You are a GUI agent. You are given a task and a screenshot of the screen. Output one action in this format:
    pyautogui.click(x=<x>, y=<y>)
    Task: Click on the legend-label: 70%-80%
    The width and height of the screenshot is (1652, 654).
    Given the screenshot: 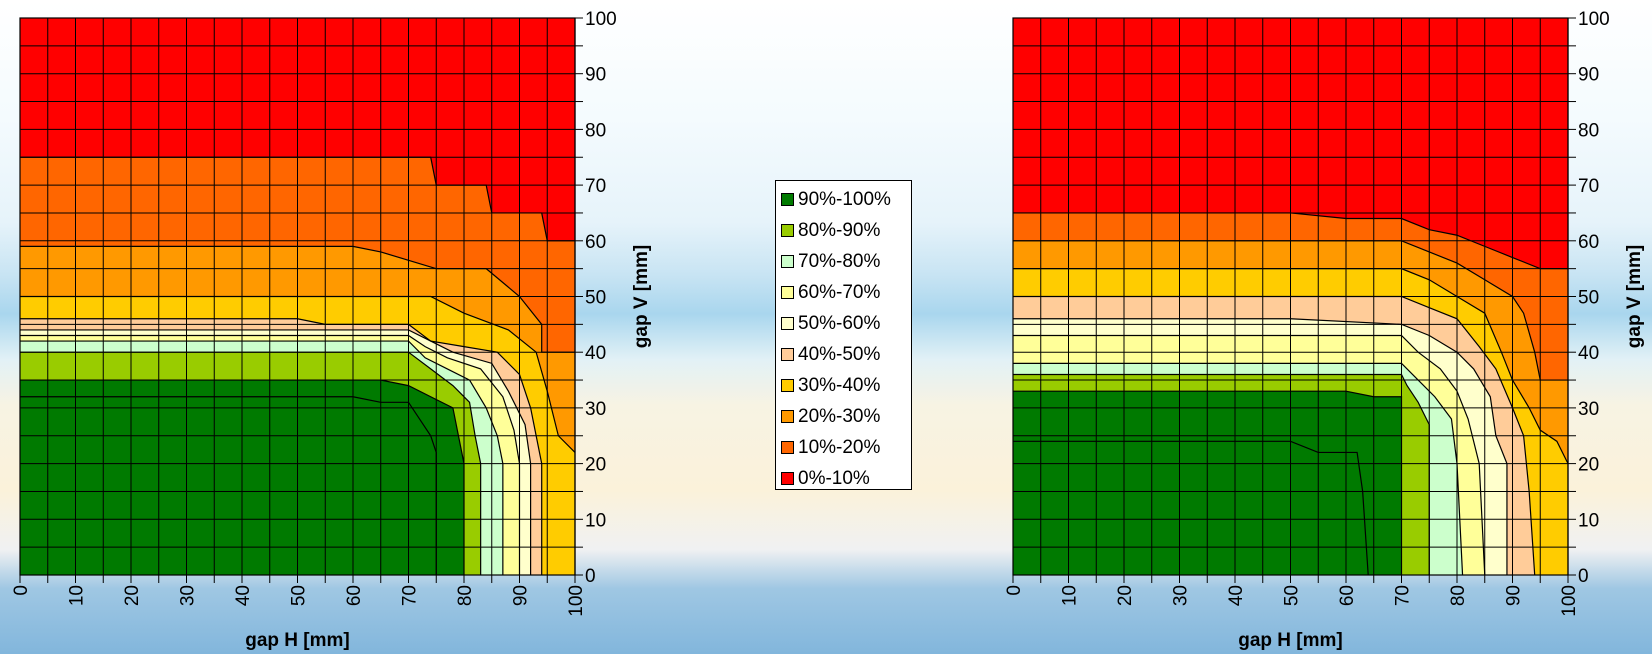 What is the action you would take?
    pyautogui.click(x=839, y=261)
    